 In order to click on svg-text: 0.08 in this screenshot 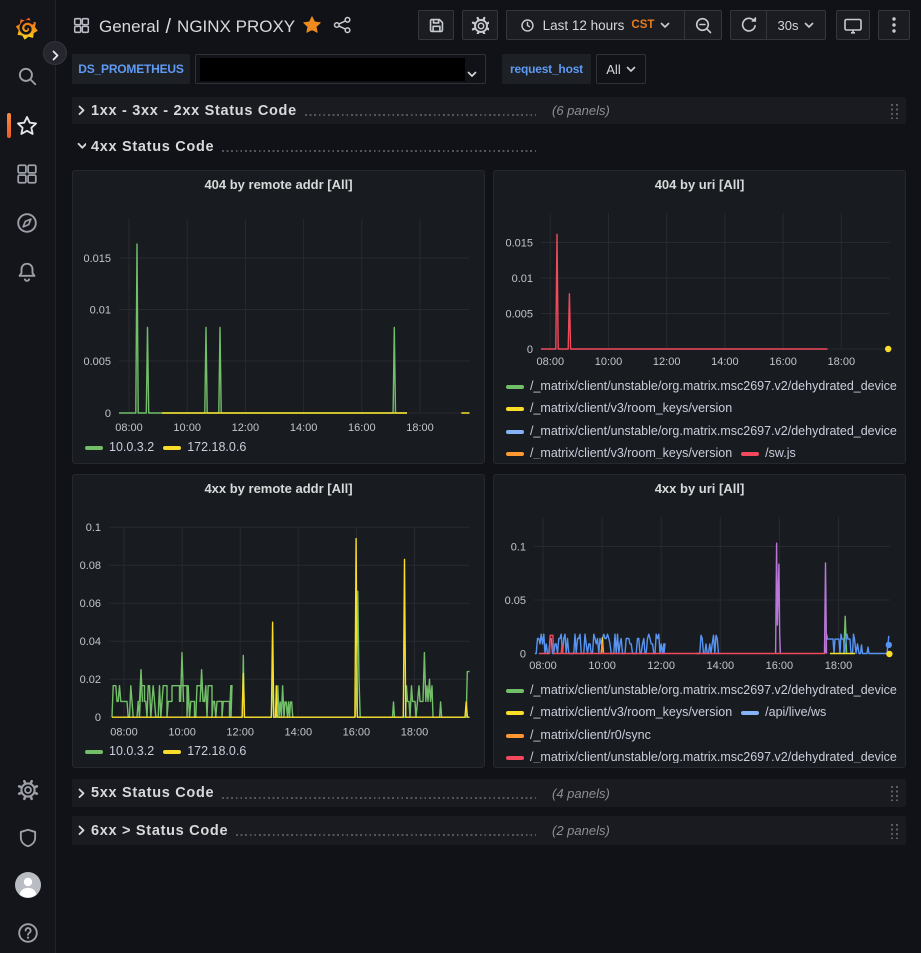, I will do `click(90, 566)`.